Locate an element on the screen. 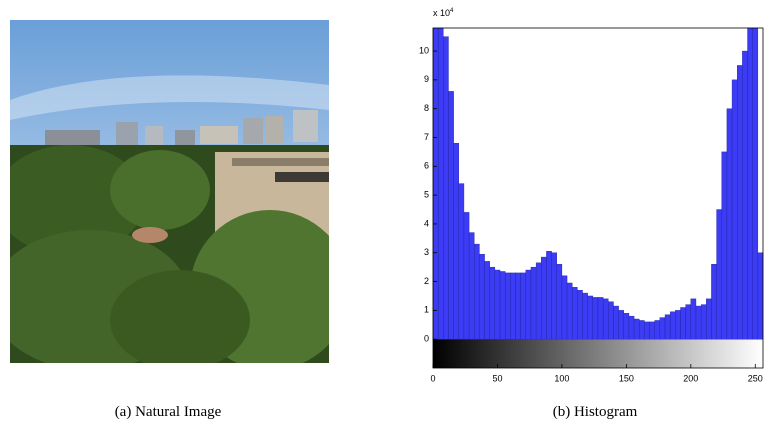 The image size is (764, 446). y-tick-label: 9 is located at coordinates (426, 79).